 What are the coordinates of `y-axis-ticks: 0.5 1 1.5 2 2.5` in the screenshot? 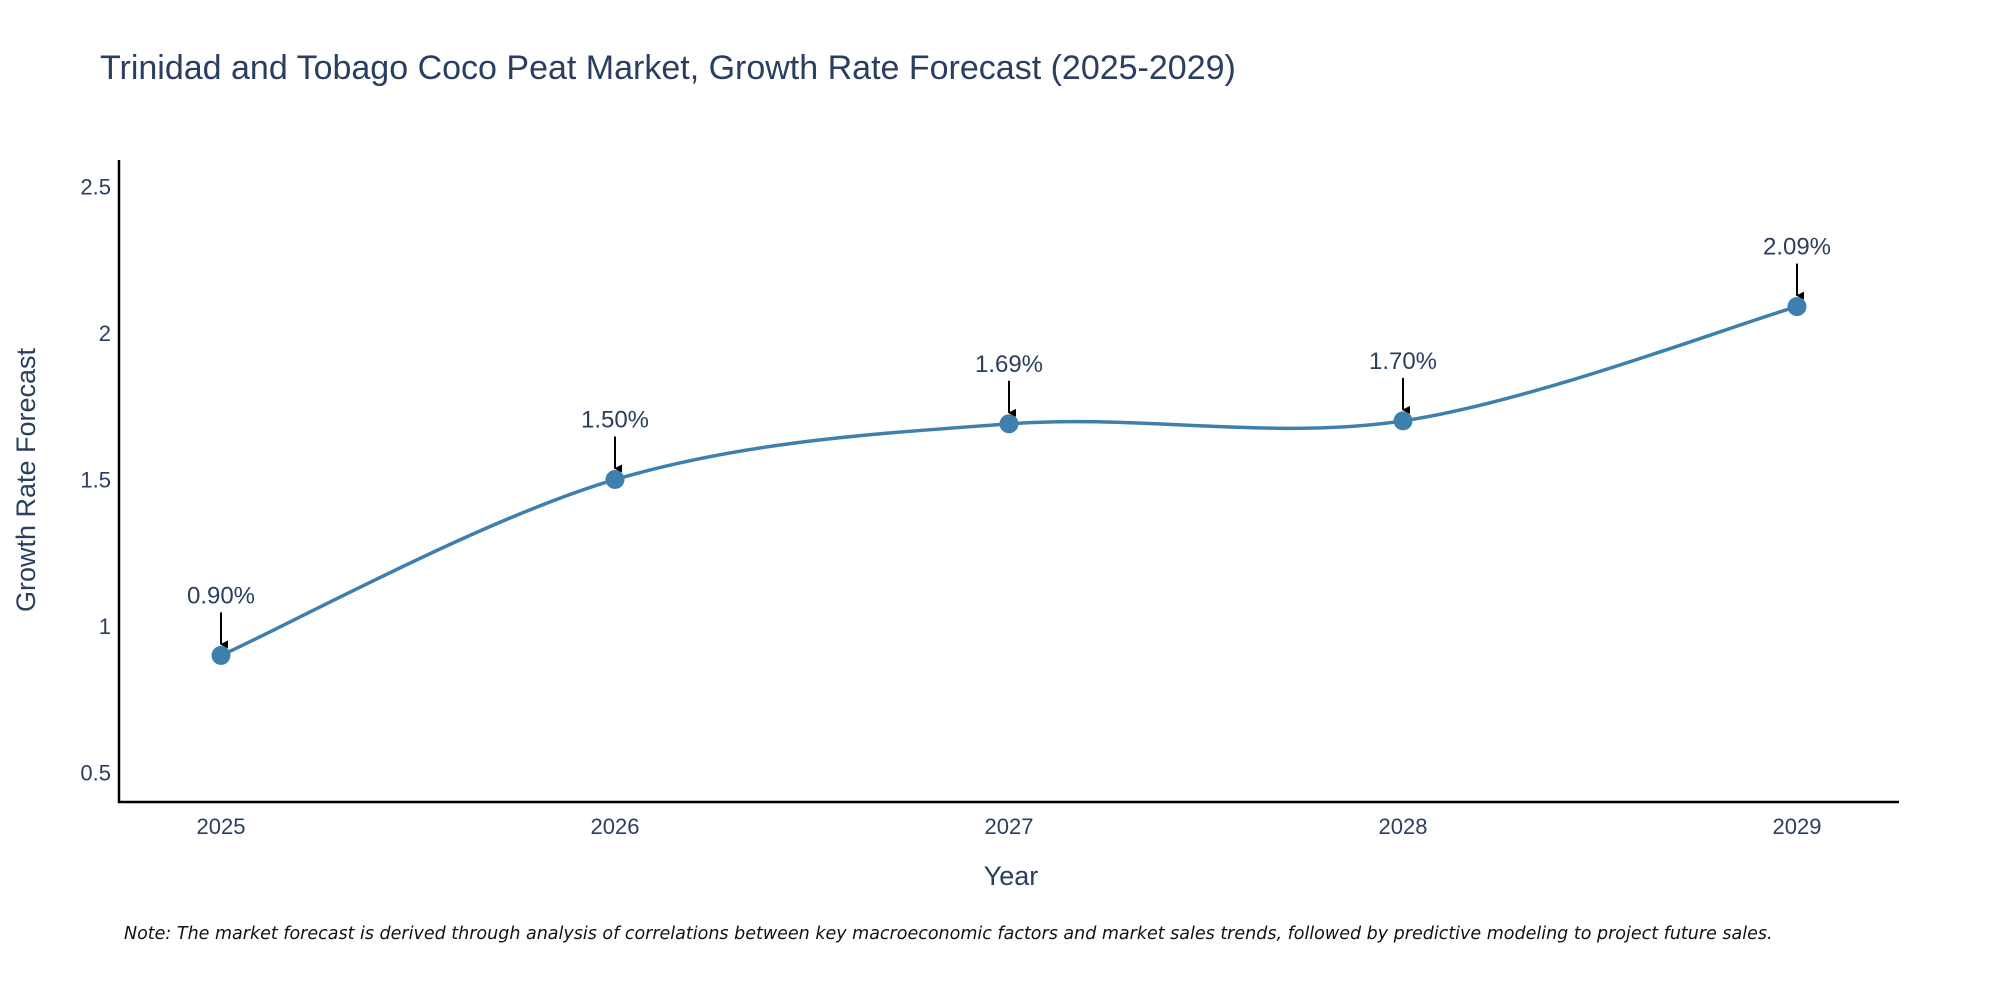 It's located at (95, 479).